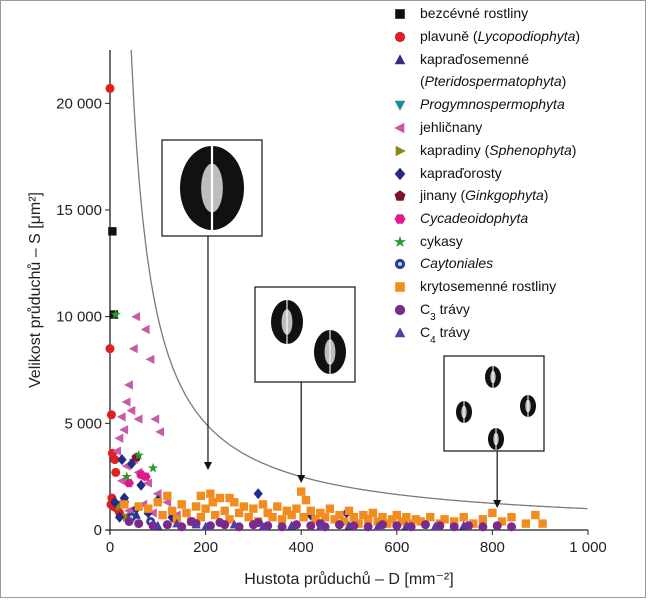  What do you see at coordinates (110, 547) in the screenshot?
I see `x-tick-label: 0` at bounding box center [110, 547].